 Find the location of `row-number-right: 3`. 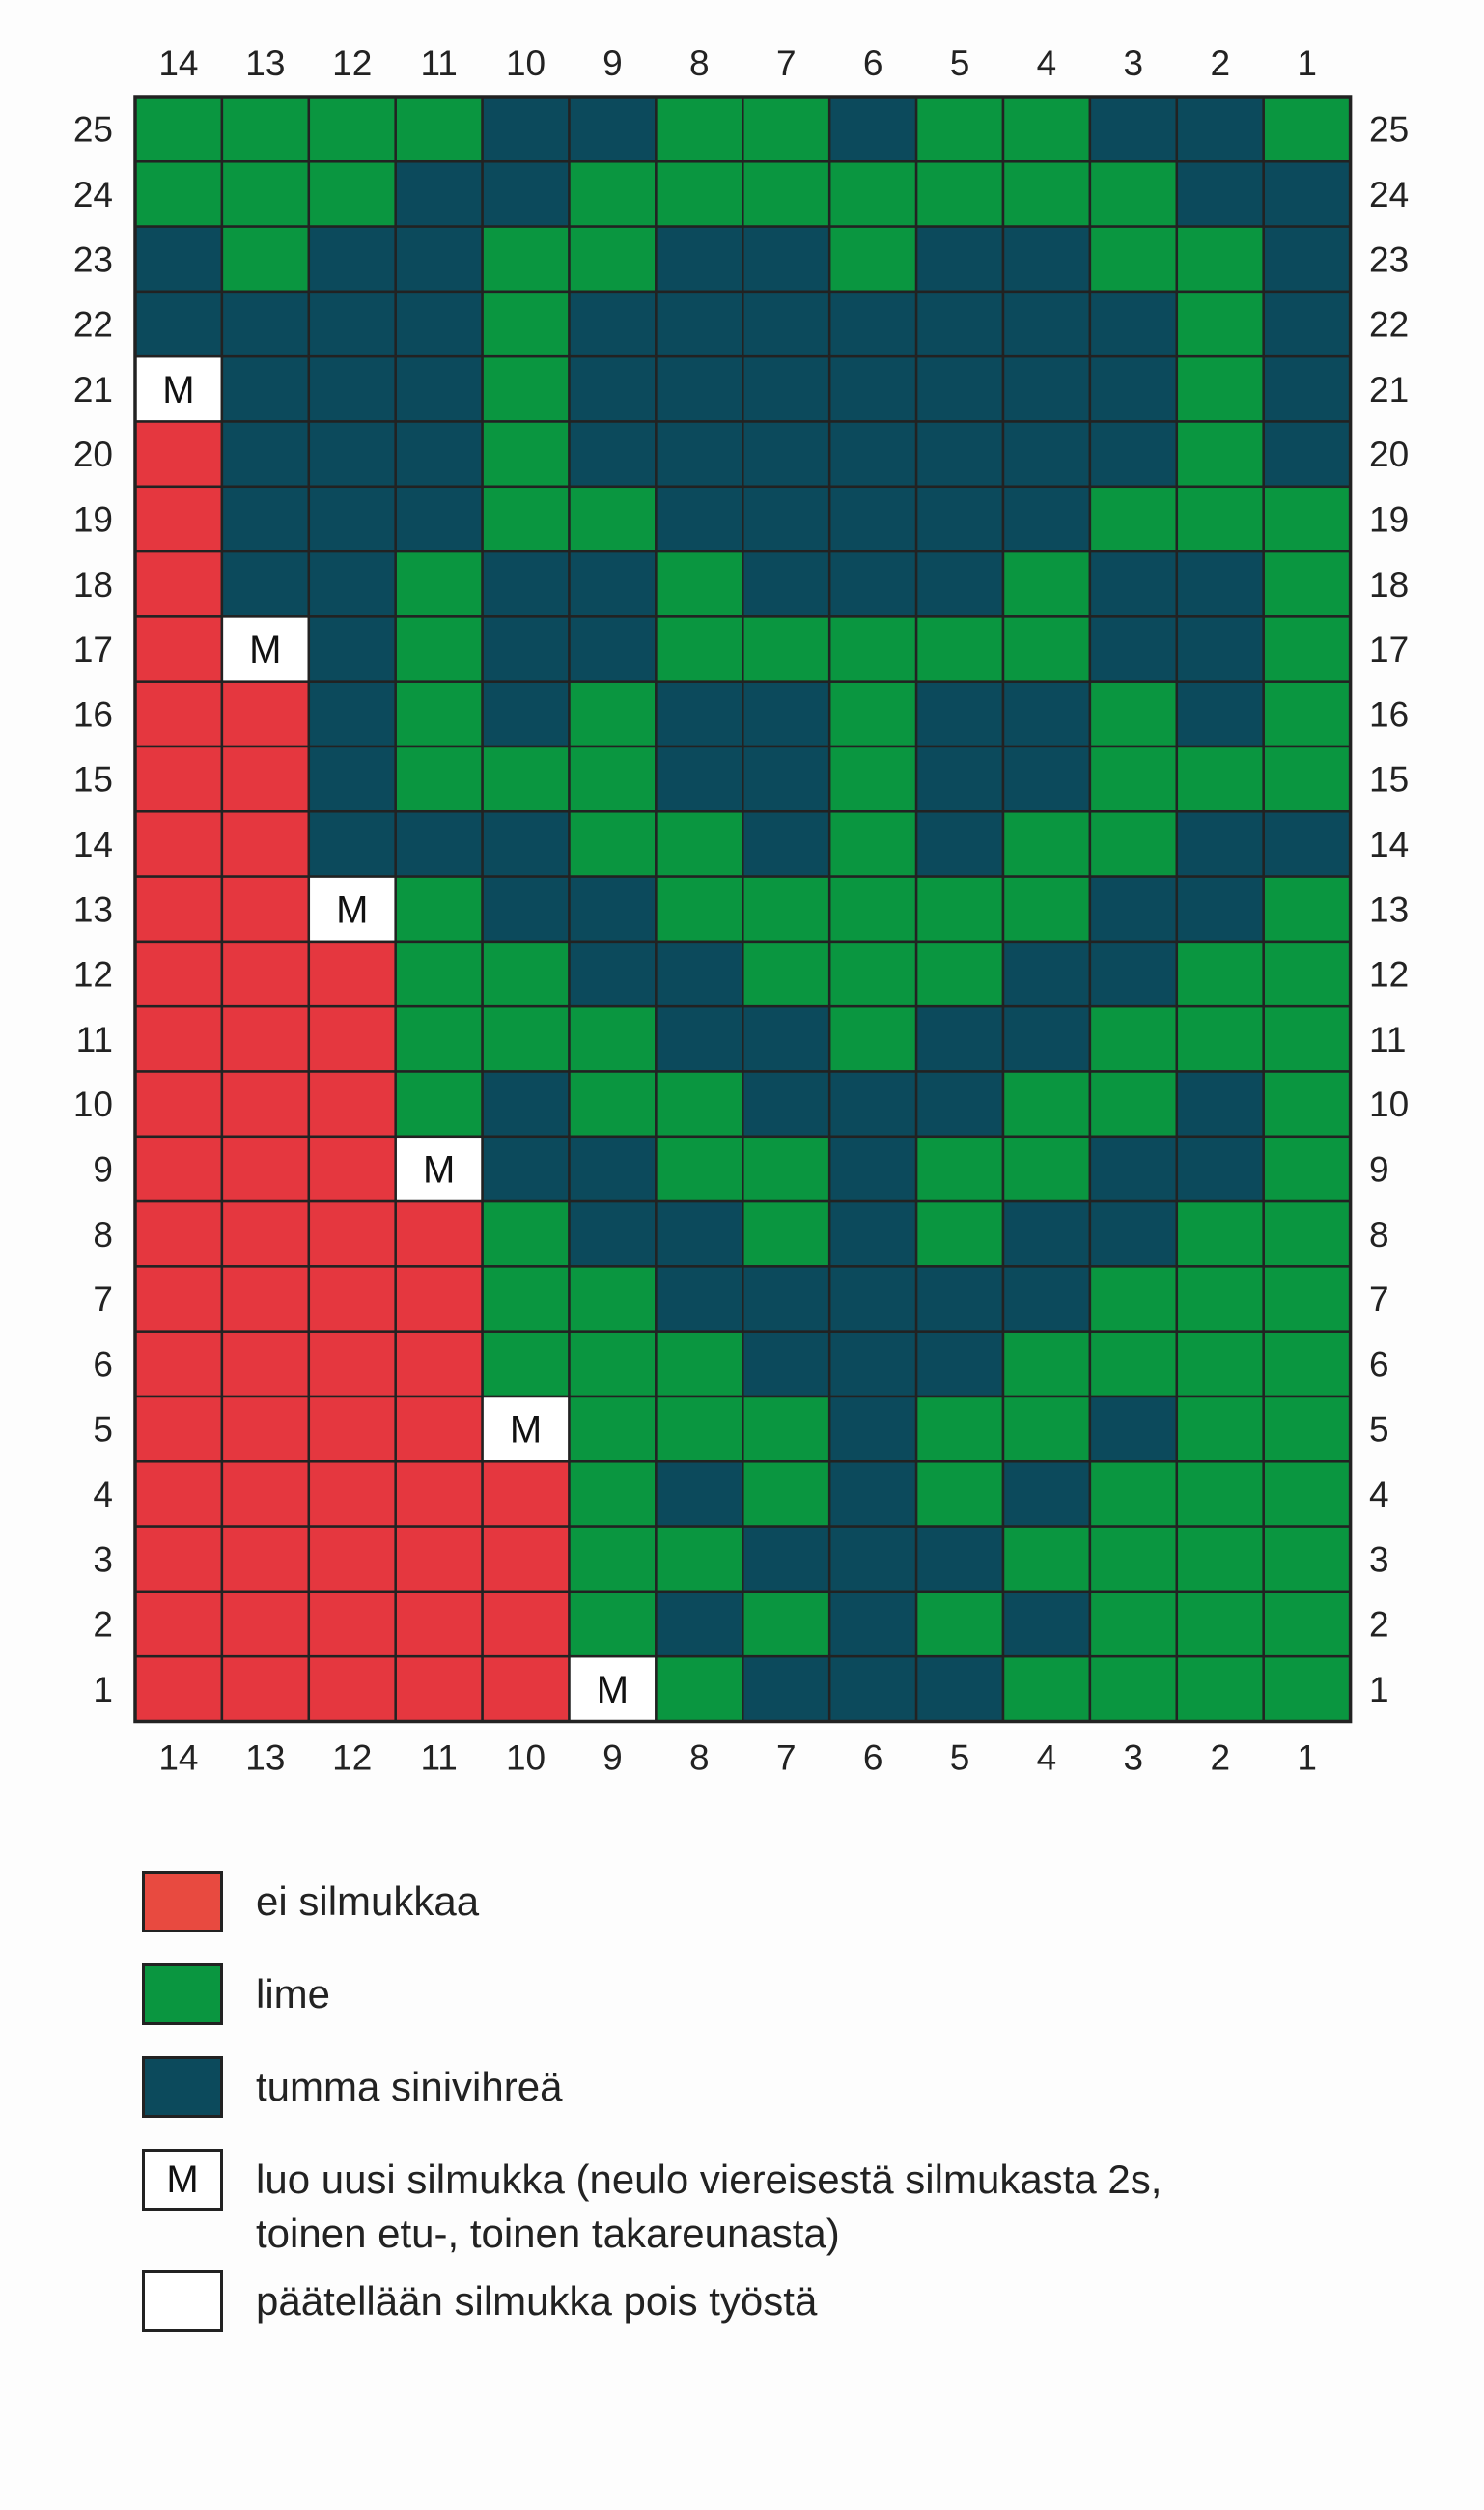

row-number-right: 3 is located at coordinates (1379, 1559).